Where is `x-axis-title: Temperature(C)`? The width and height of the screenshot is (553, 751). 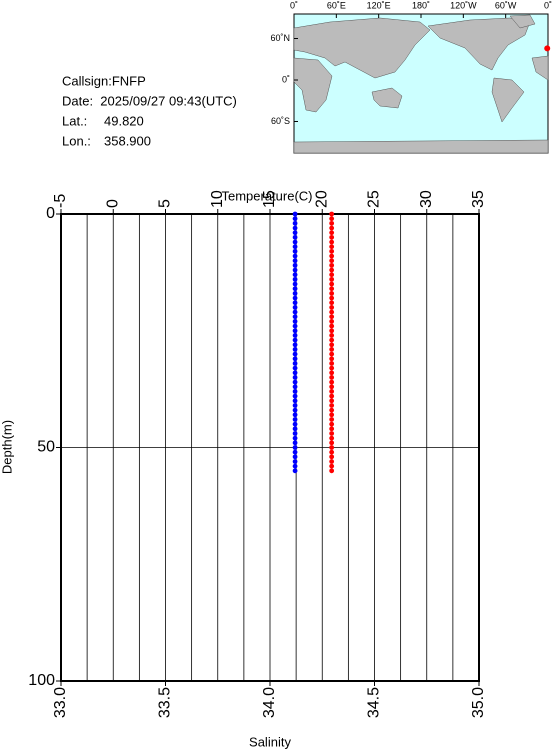
x-axis-title: Temperature(C) is located at coordinates (266, 195).